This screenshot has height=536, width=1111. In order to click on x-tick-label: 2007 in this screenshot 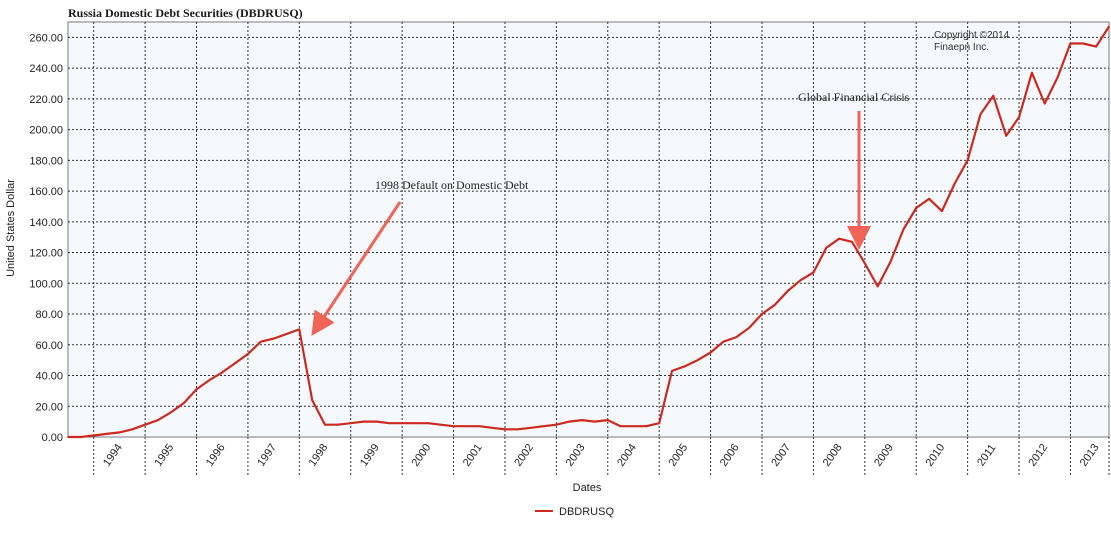, I will do `click(781, 455)`.